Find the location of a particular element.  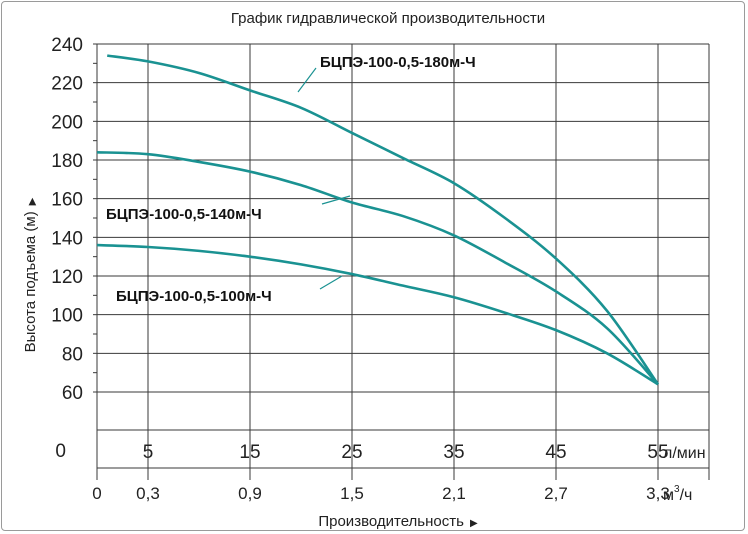

y-tick-label: 60 is located at coordinates (72, 393).